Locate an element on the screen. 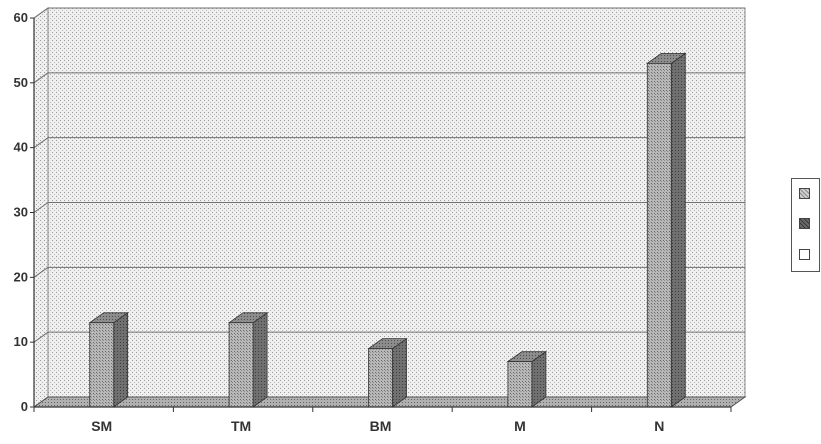 The height and width of the screenshot is (444, 821). x-axis: SM TM BM M N is located at coordinates (382, 420).